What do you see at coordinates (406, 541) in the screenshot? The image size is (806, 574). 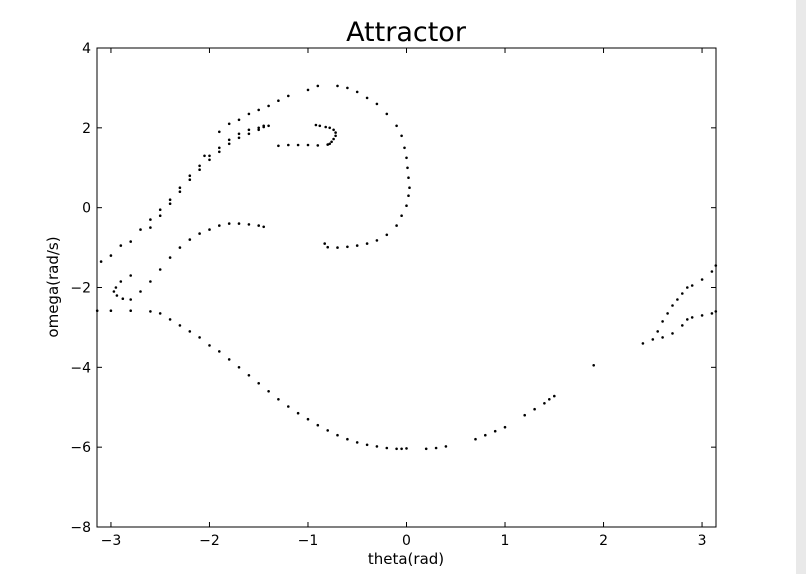 I see `x-tick-label: 0` at bounding box center [406, 541].